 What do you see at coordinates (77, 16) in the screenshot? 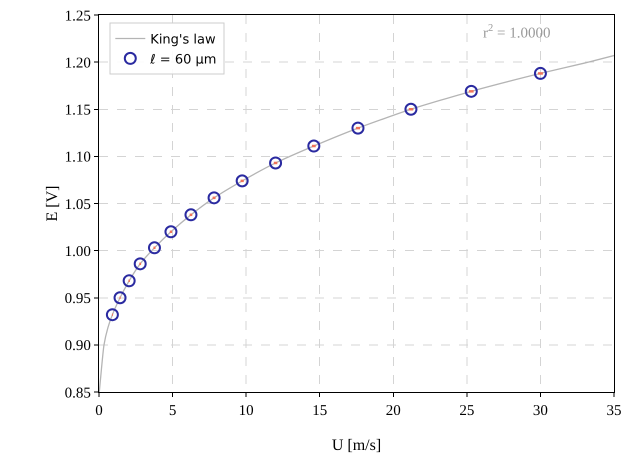
I see `y-tick-label: 1.25` at bounding box center [77, 16].